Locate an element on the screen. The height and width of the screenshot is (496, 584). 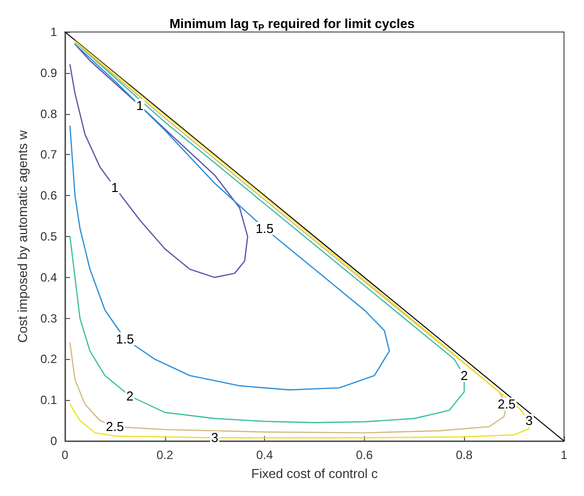
x-tick-label: 1 is located at coordinates (564, 455).